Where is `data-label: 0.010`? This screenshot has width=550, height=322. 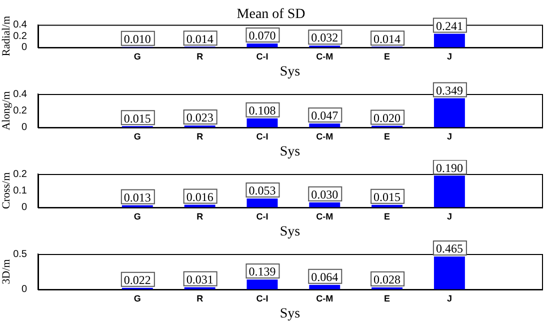 data-label: 0.010 is located at coordinates (137, 39).